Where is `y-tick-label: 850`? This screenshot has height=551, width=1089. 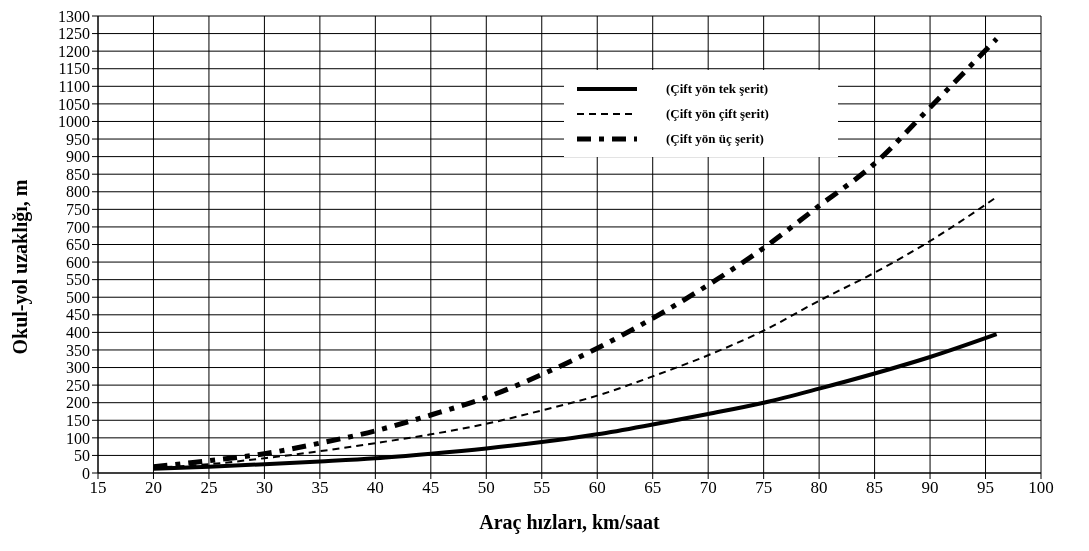
y-tick-label: 850 is located at coordinates (78, 174).